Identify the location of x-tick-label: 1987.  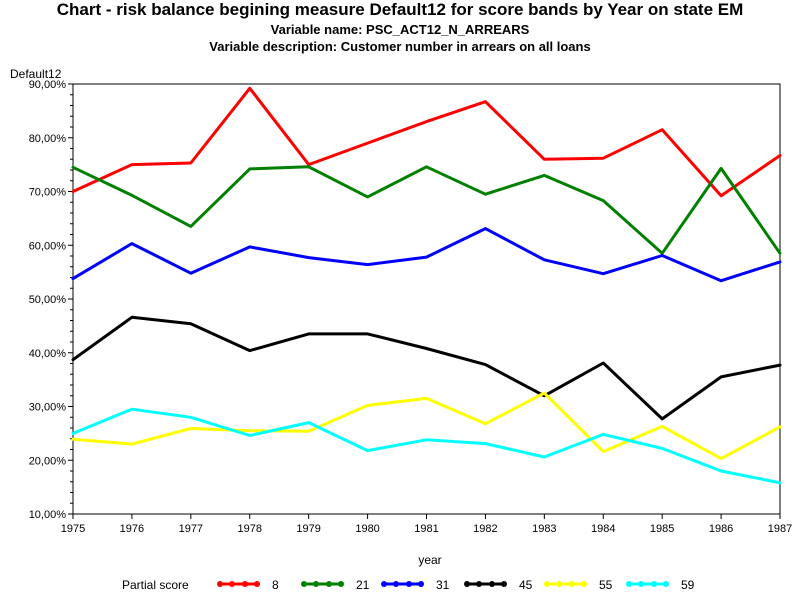
(780, 529).